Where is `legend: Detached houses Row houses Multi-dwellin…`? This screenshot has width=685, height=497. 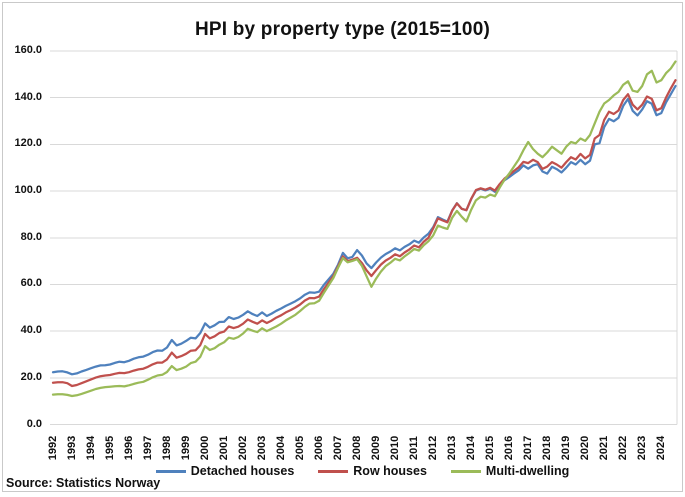
legend: Detached houses Row houses Multi-dwellin… is located at coordinates (342, 471).